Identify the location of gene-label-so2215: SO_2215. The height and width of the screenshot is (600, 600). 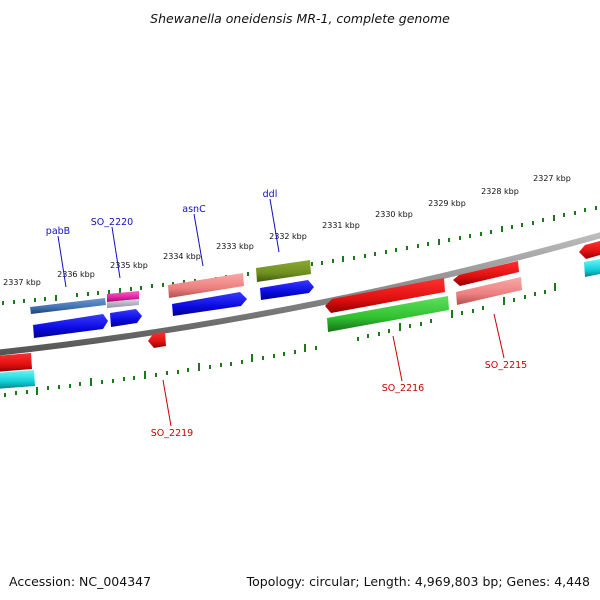
(506, 365).